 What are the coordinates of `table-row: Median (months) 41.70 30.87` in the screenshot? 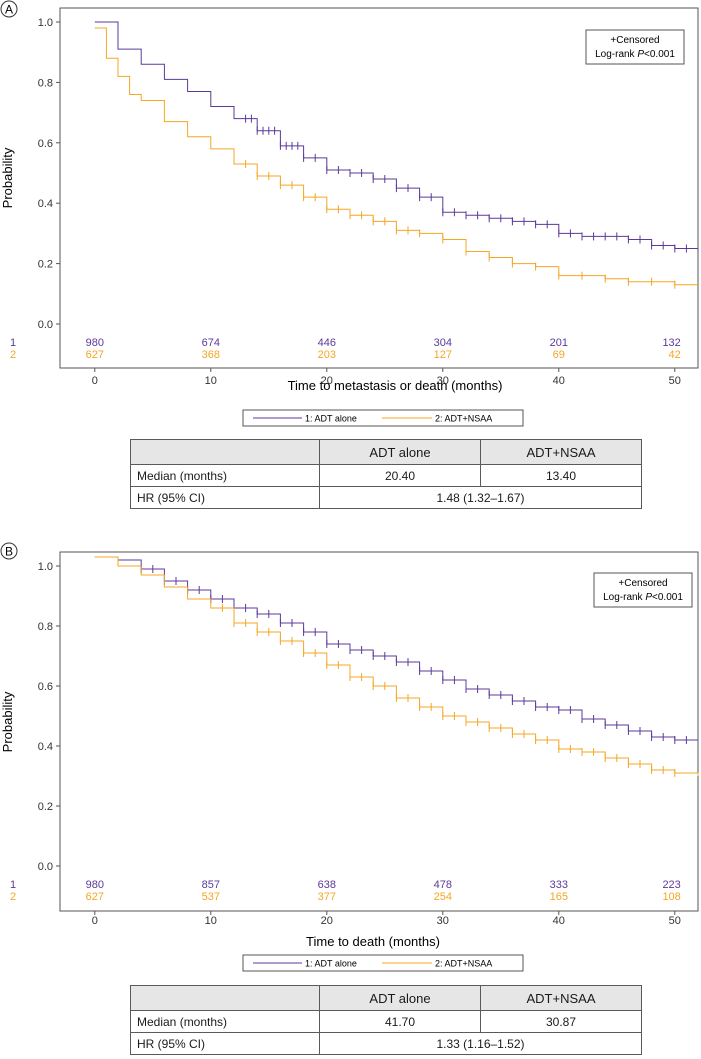 It's located at (386, 1021).